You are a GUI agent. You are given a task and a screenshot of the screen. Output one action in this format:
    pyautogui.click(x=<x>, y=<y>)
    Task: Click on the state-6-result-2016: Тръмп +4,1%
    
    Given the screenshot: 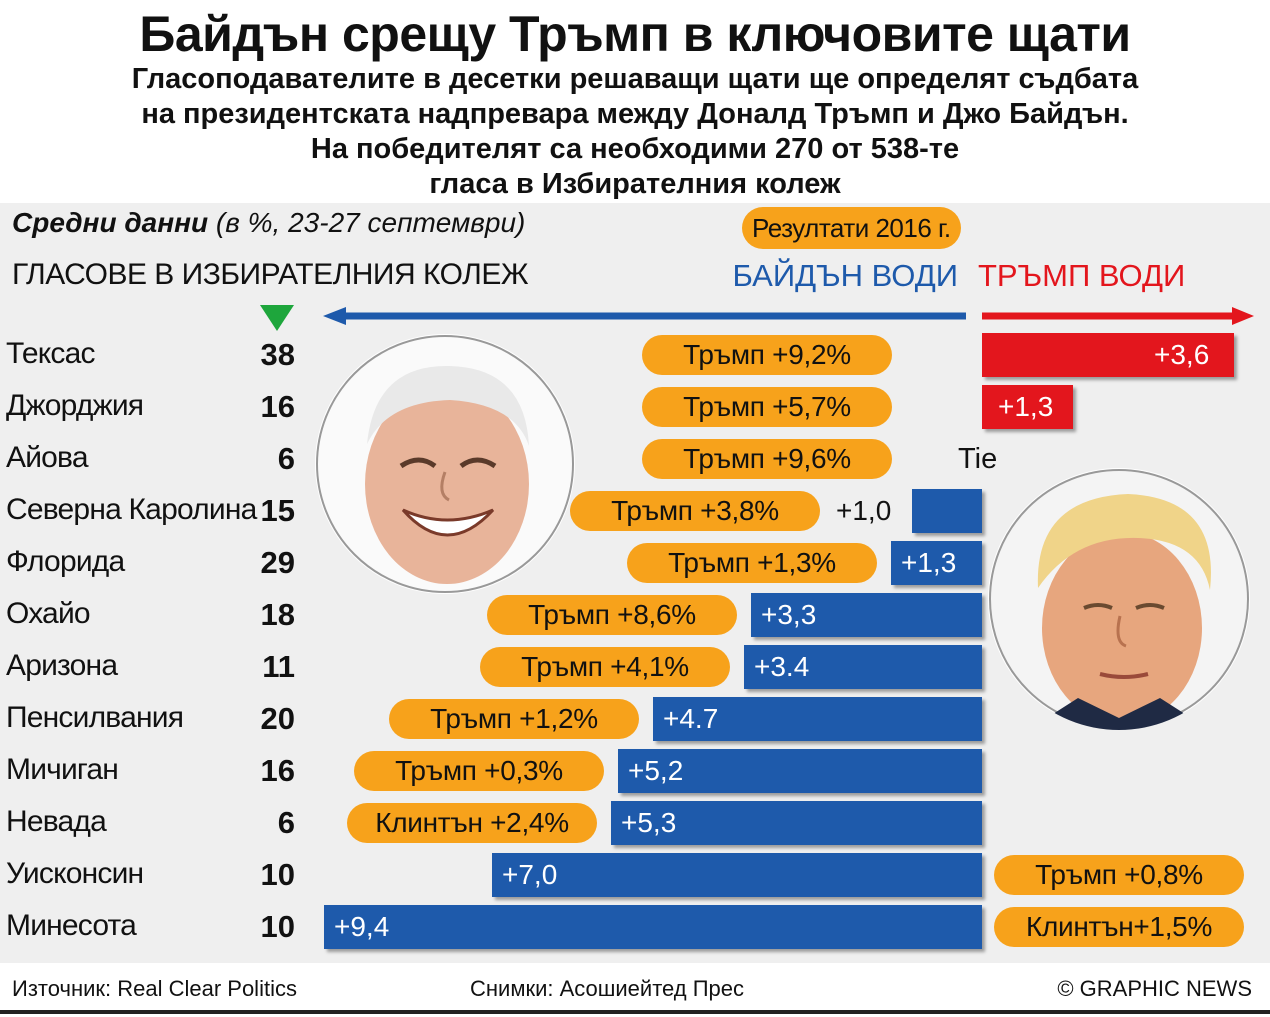 What is the action you would take?
    pyautogui.click(x=605, y=667)
    